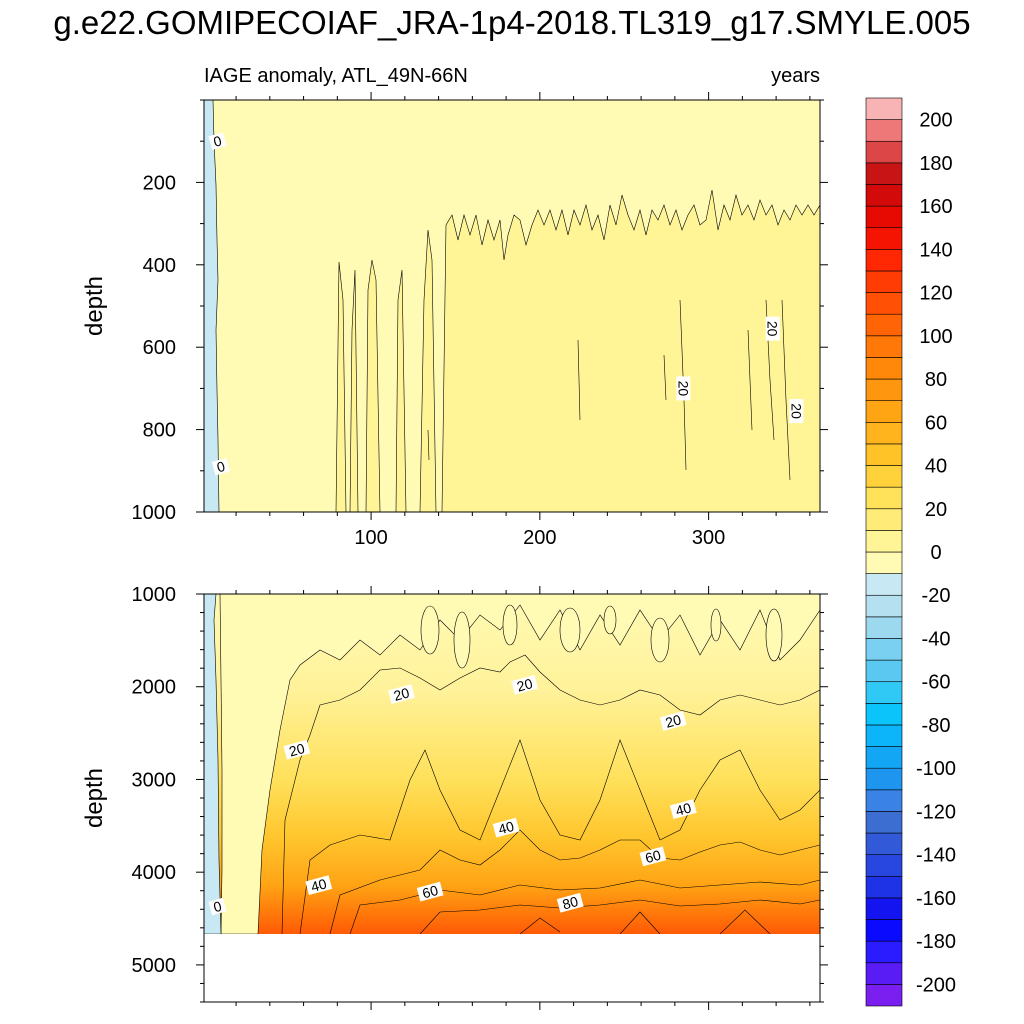 This screenshot has width=1024, height=1024. What do you see at coordinates (936, 423) in the screenshot?
I see `colorbar-tick-label: 60` at bounding box center [936, 423].